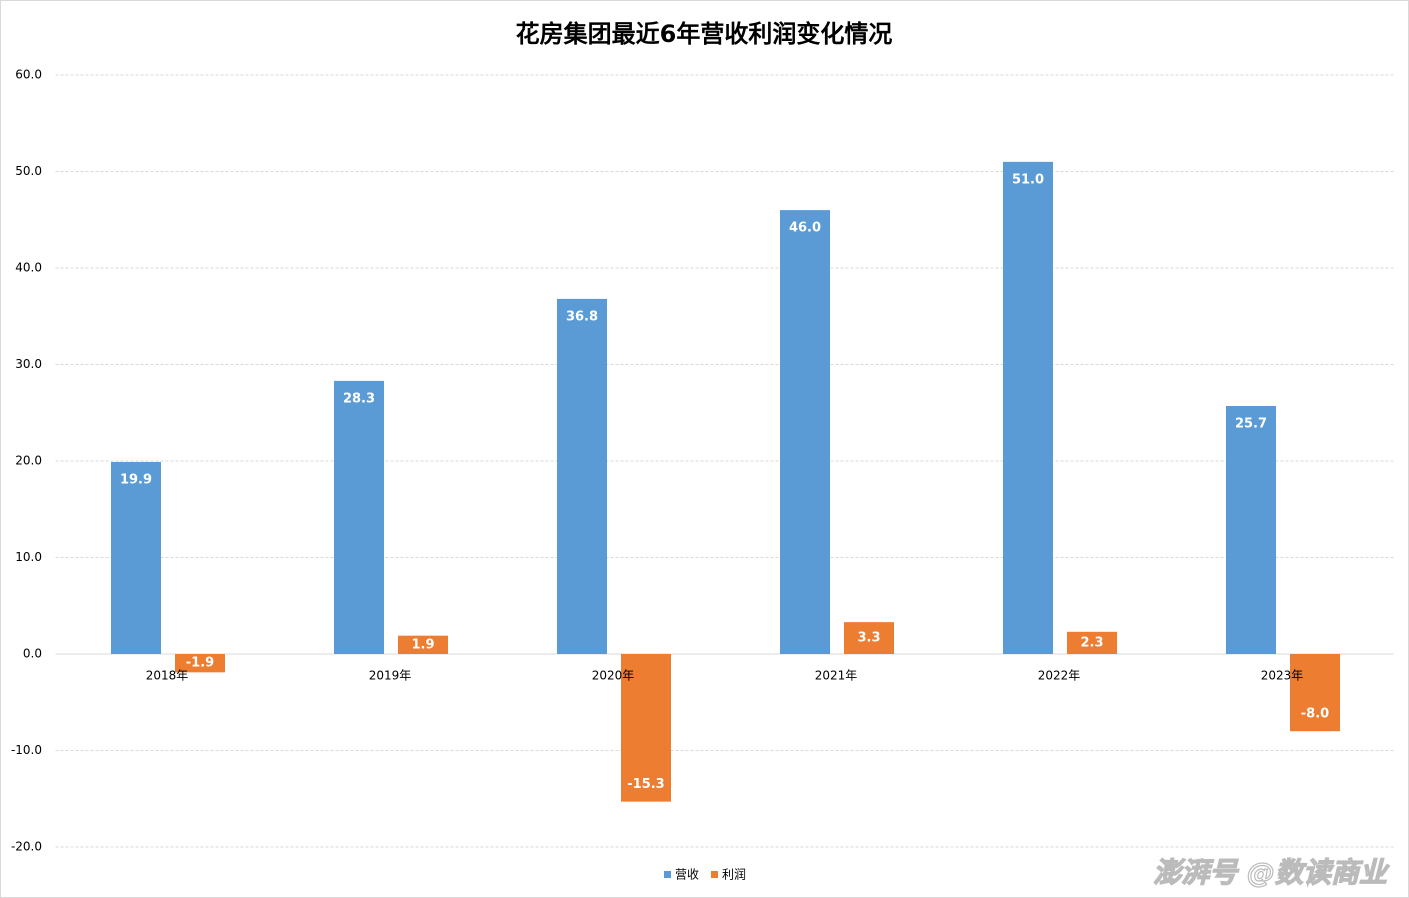  What do you see at coordinates (28, 461) in the screenshot?
I see `y-tick-label: 20.0` at bounding box center [28, 461].